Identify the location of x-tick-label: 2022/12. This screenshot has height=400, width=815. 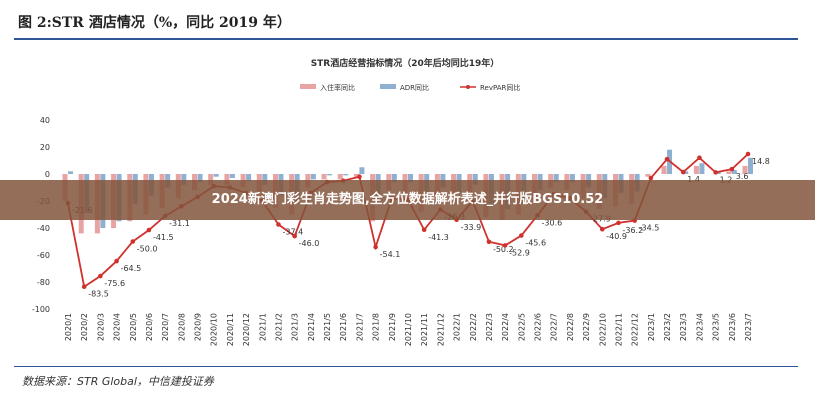
(635, 329).